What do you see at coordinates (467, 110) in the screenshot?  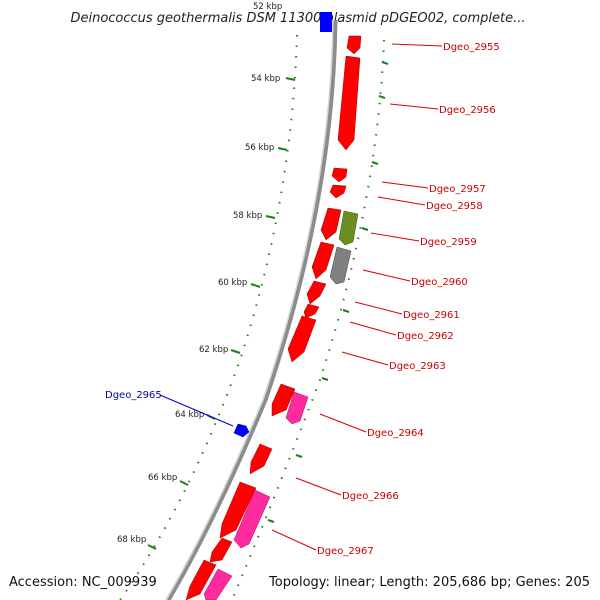 I see `gene-label: Dgeo_2956` at bounding box center [467, 110].